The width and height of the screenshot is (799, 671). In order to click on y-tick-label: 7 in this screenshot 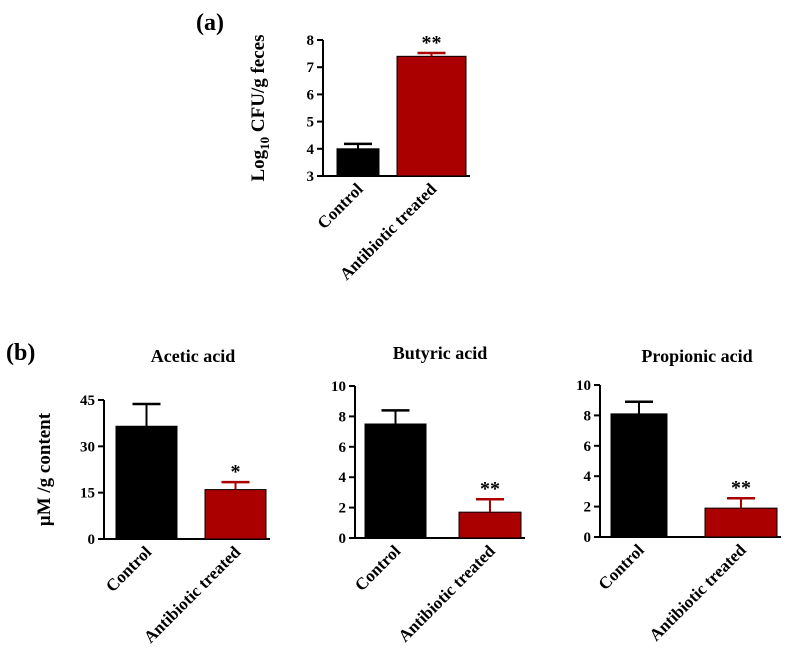, I will do `click(311, 68)`.